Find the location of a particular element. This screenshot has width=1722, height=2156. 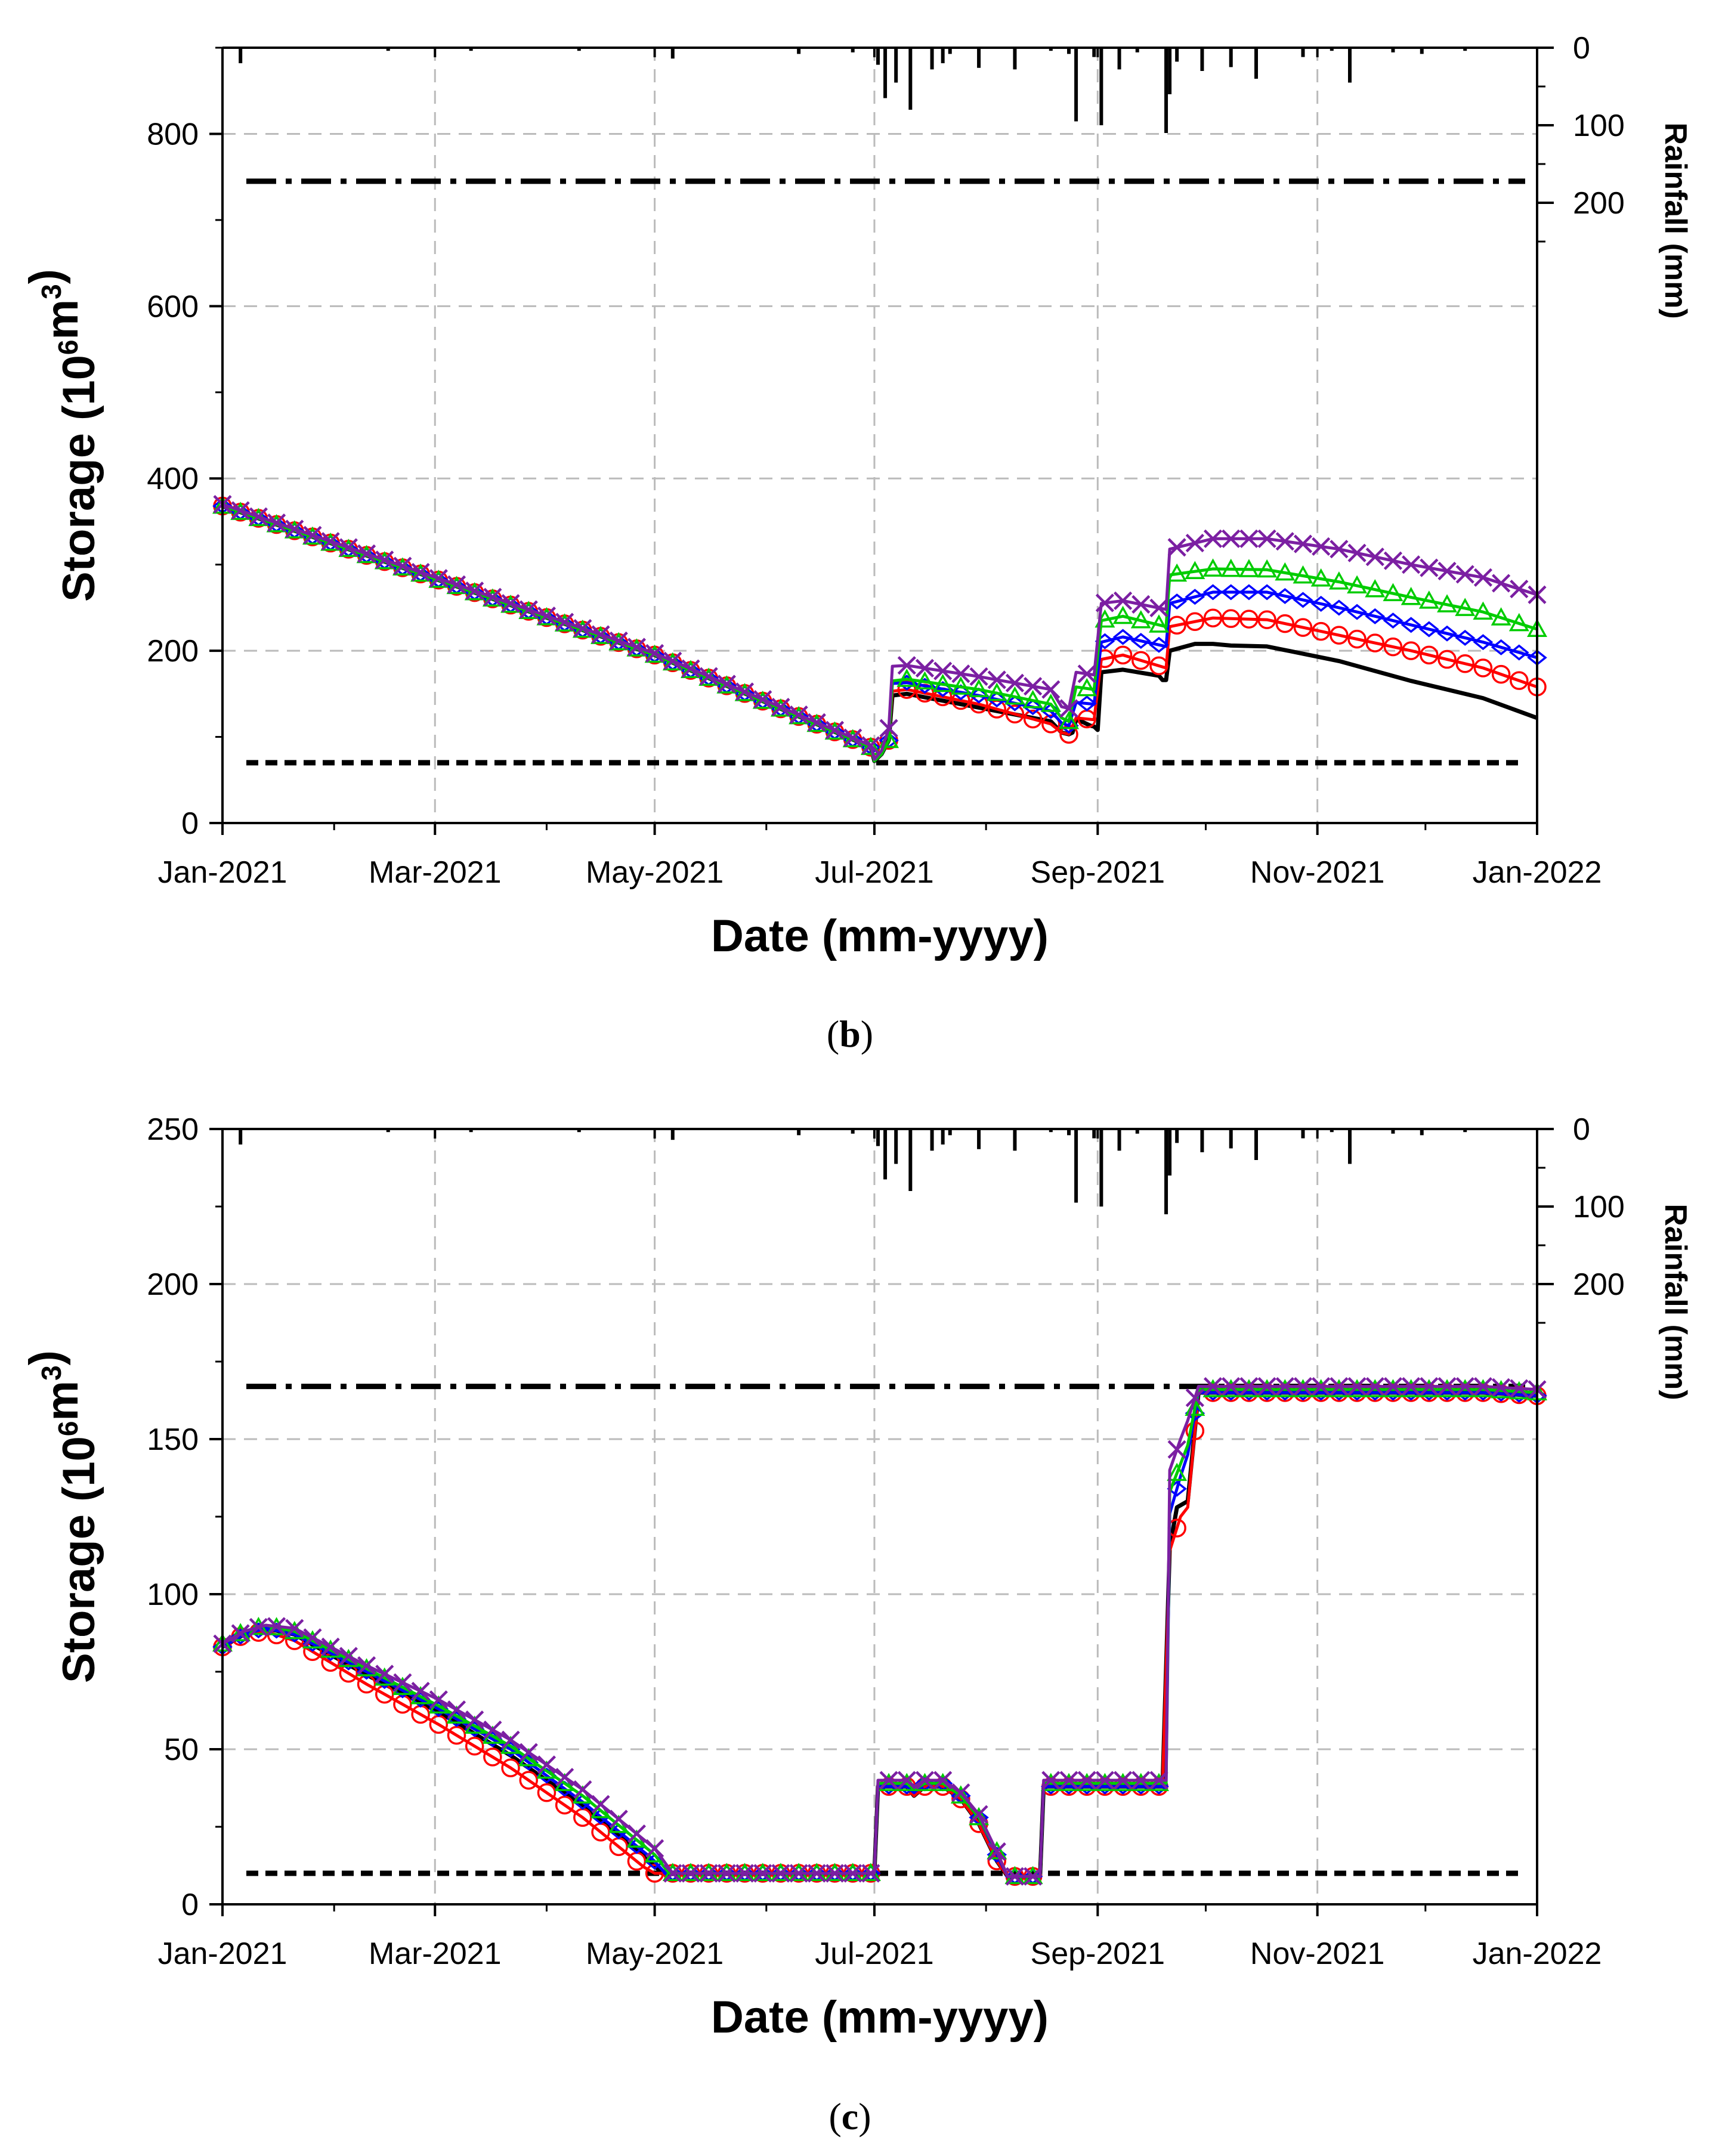

y-axis-title-part: Storage (10 is located at coordinates (79, 1559).